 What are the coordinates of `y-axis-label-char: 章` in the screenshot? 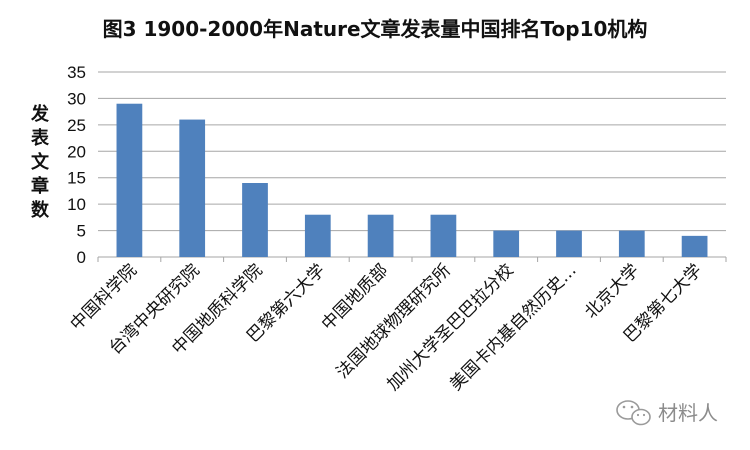 It's located at (40, 186).